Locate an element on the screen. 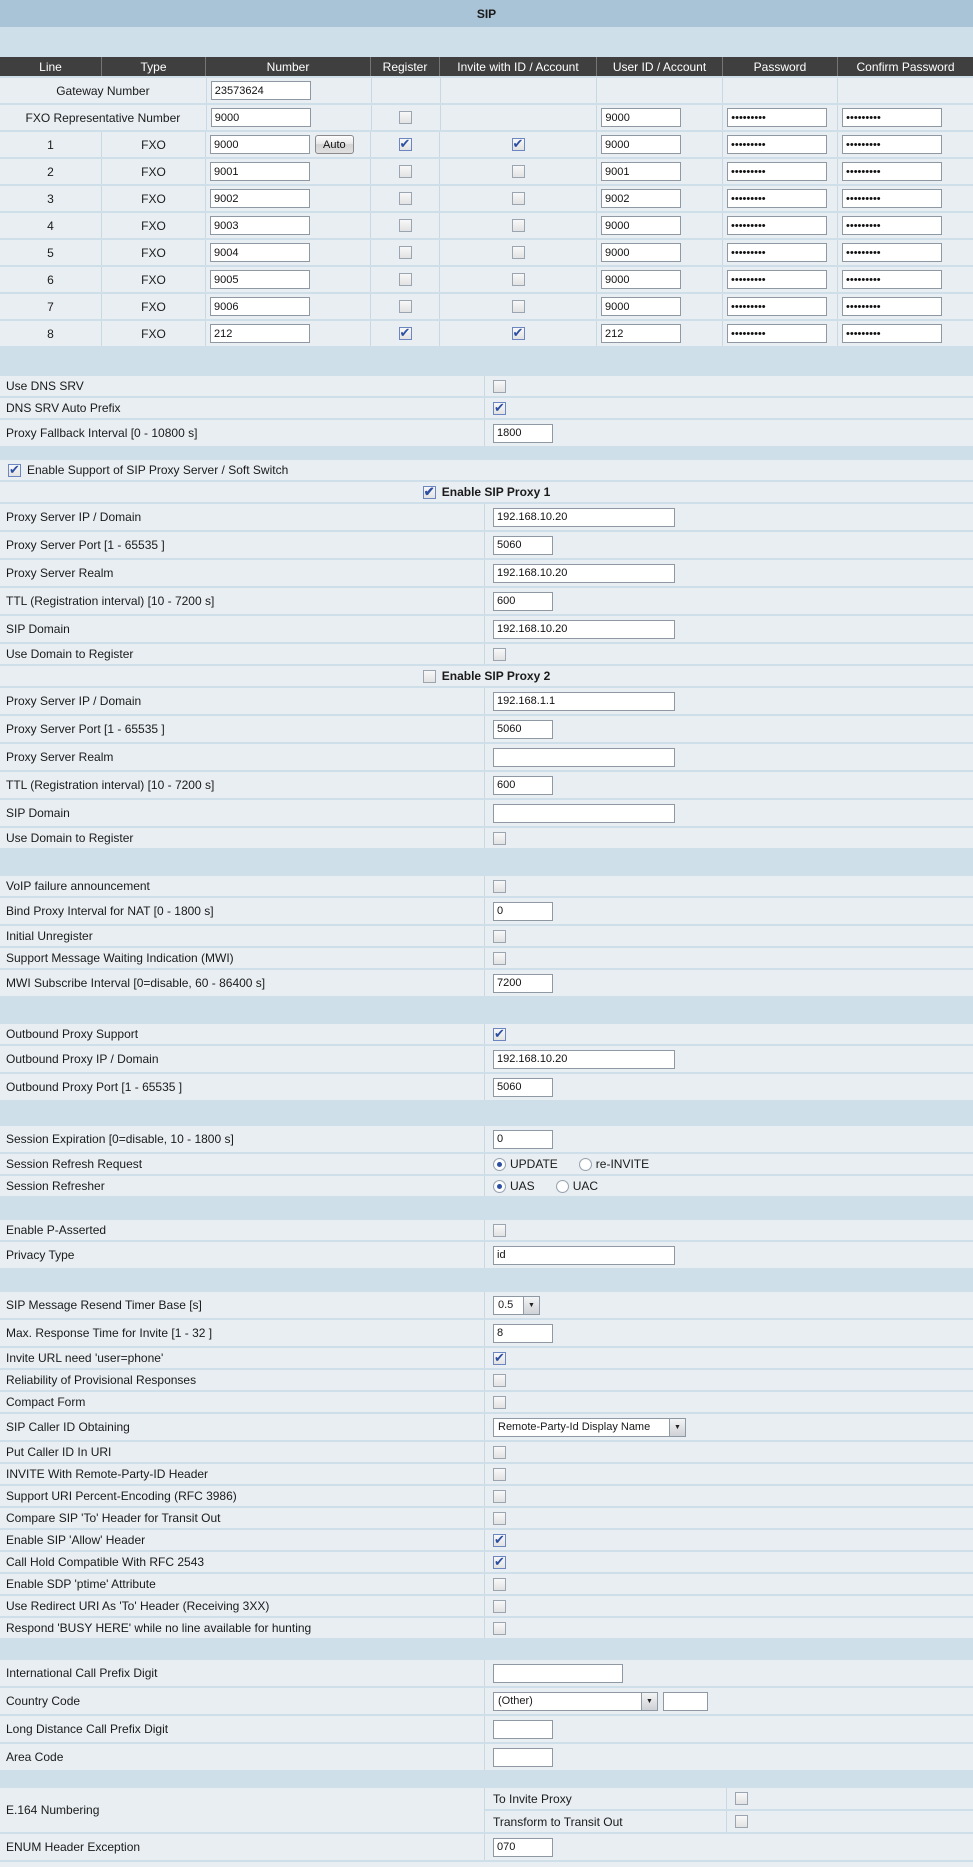  long-distance-prefix-input is located at coordinates (523, 1729).